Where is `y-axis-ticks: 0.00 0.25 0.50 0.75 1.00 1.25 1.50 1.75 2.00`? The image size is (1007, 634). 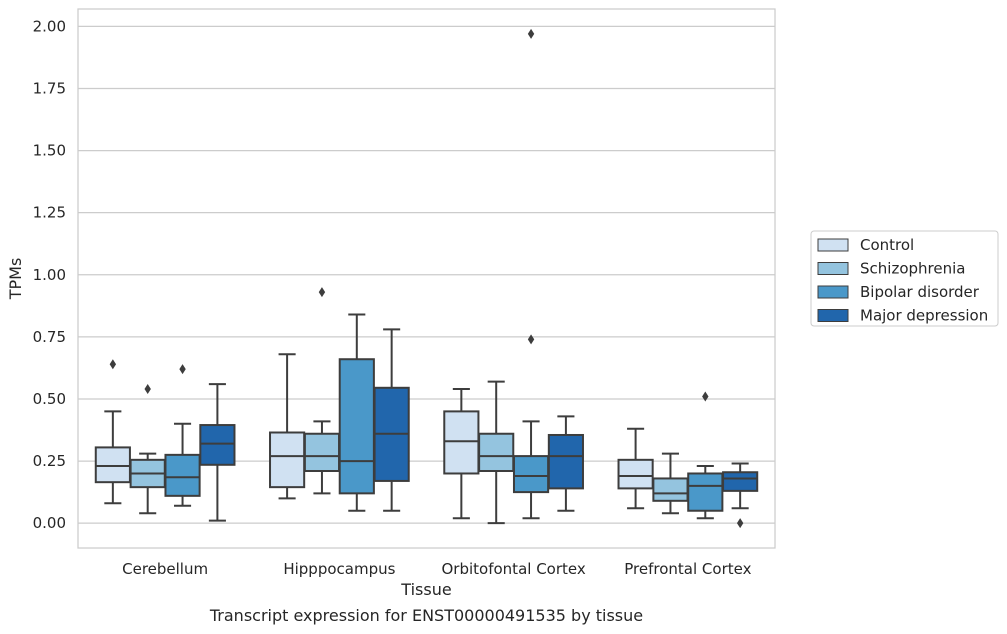
y-axis-ticks: 0.00 0.25 0.50 0.75 1.00 1.25 1.50 1.75 2.00 is located at coordinates (49, 274).